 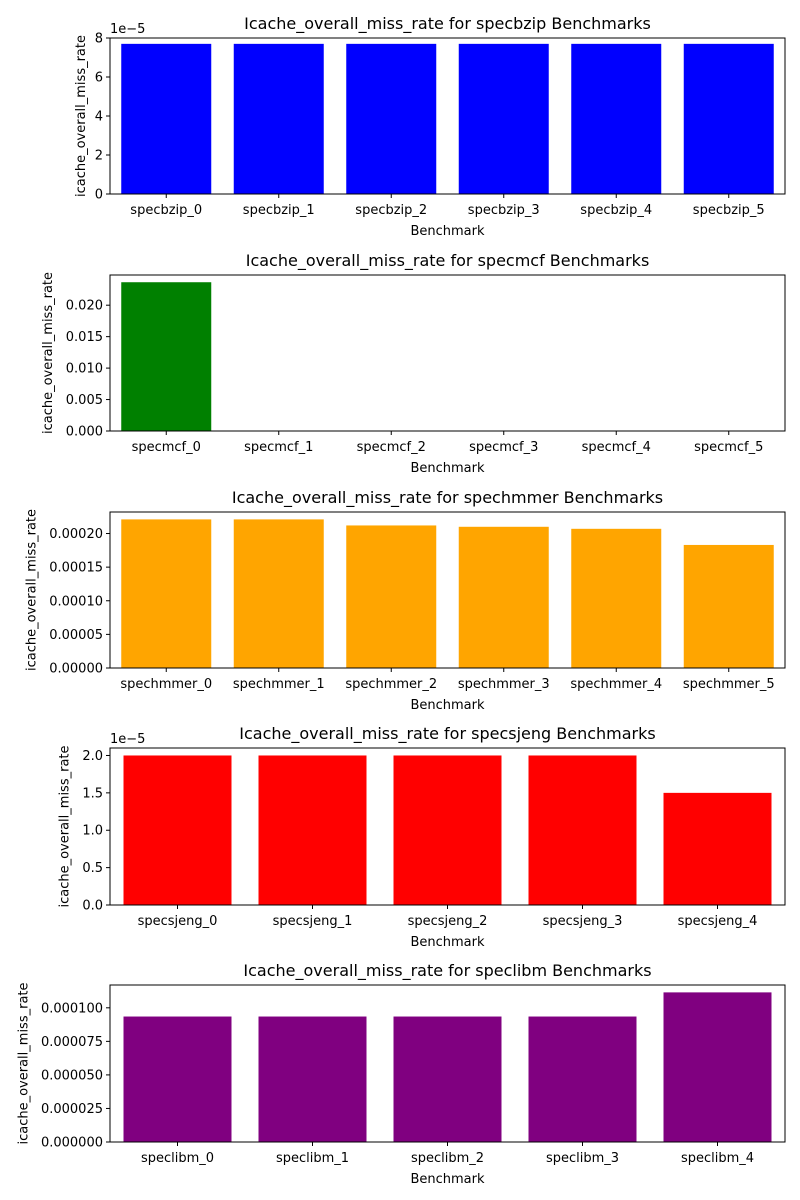 I want to click on y-tick-label: 0.5, so click(x=92, y=868).